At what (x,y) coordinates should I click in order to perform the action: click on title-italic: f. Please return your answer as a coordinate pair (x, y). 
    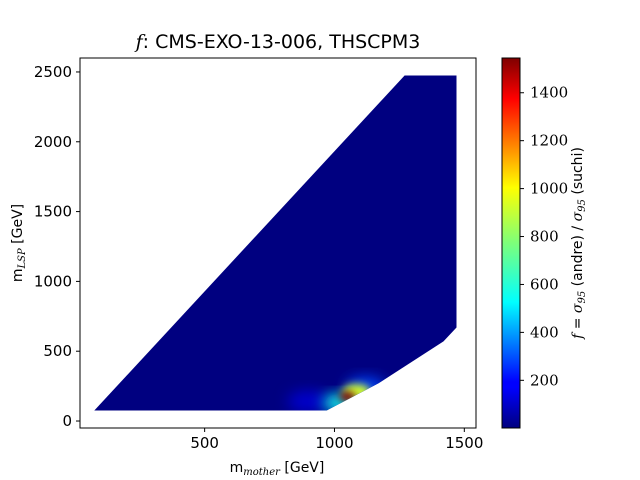
    Looking at the image, I should click on (140, 42).